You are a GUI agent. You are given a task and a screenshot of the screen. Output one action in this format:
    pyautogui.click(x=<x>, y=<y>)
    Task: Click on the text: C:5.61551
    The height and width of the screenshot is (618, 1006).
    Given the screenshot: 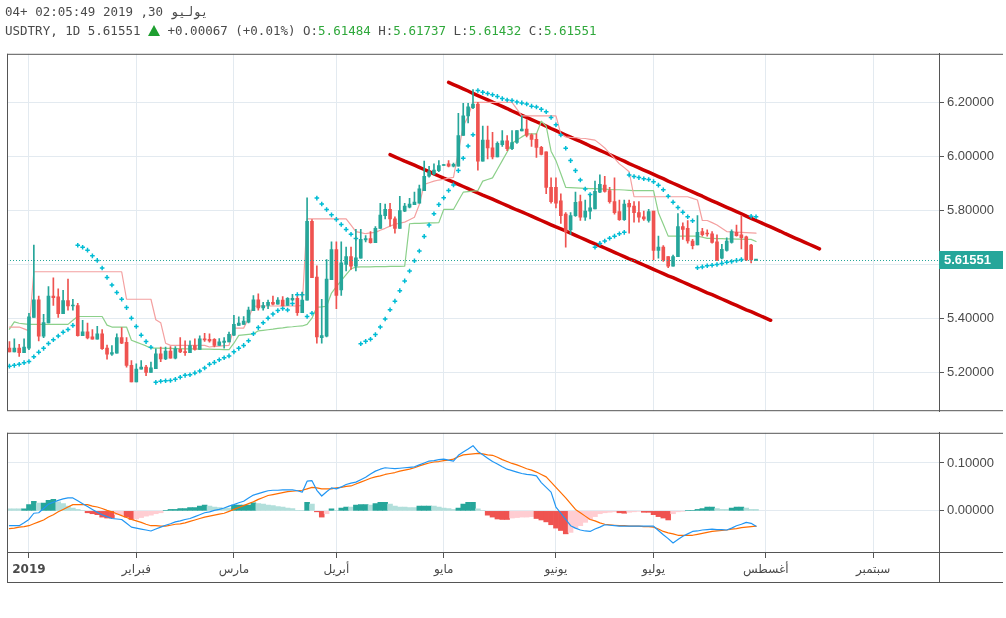 What is the action you would take?
    pyautogui.click(x=562, y=30)
    